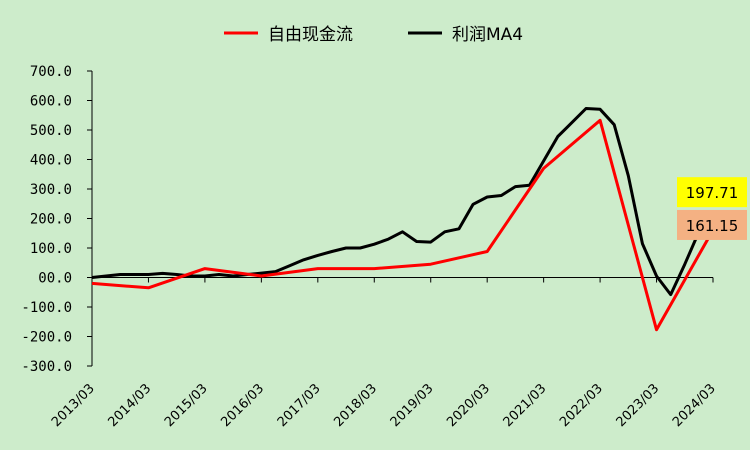 The width and height of the screenshot is (750, 450). I want to click on y-tick-label: 200.0, so click(51, 220).